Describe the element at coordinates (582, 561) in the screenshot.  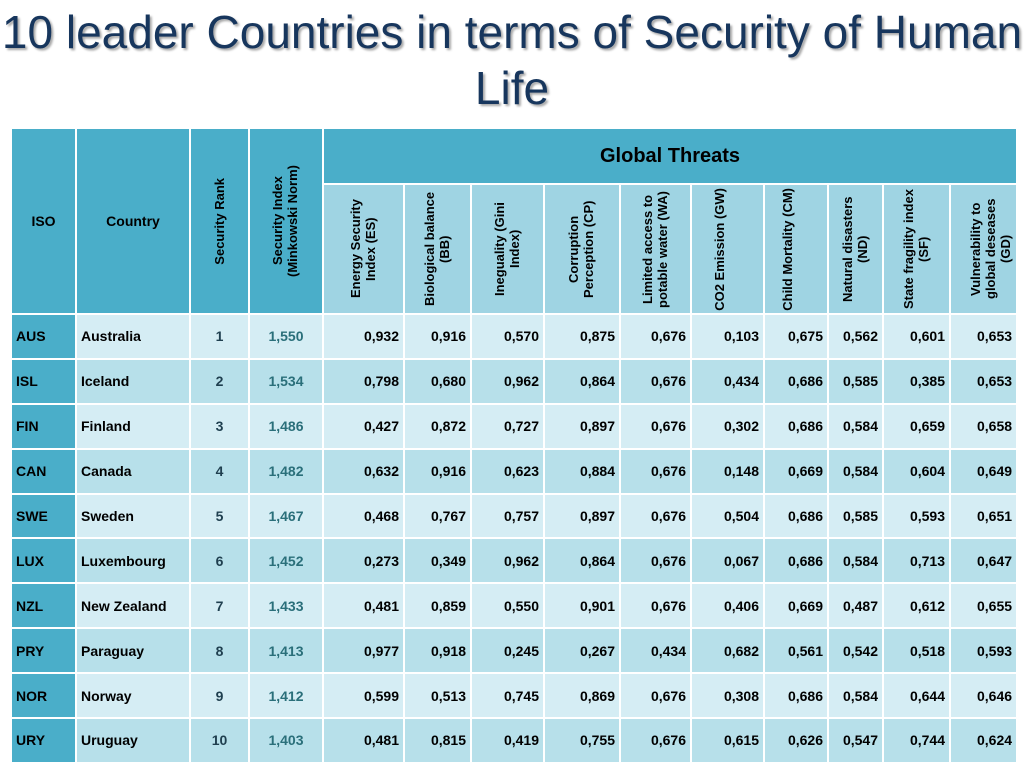
I see `threat-value-cell: 0,864` at that location.